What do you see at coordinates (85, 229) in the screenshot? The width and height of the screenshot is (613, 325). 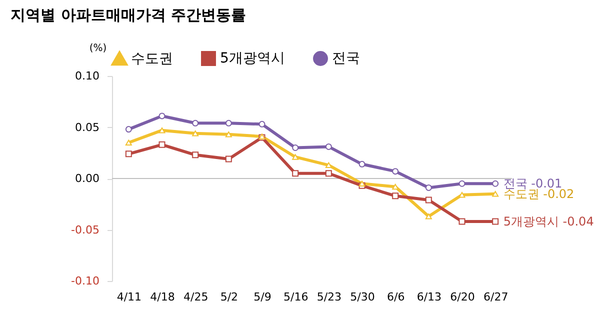 I see `y-tick-label: -0.05` at bounding box center [85, 229].